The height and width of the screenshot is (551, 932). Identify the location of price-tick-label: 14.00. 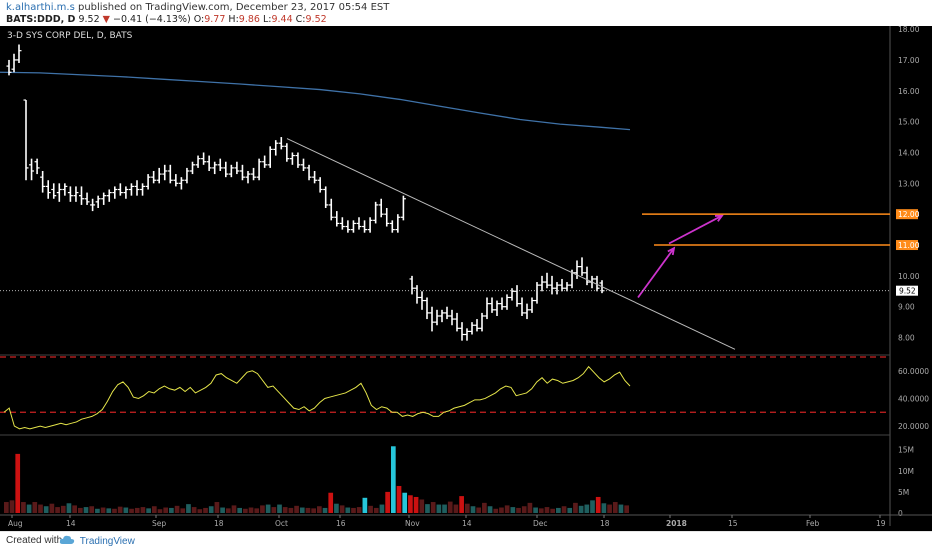
(909, 152).